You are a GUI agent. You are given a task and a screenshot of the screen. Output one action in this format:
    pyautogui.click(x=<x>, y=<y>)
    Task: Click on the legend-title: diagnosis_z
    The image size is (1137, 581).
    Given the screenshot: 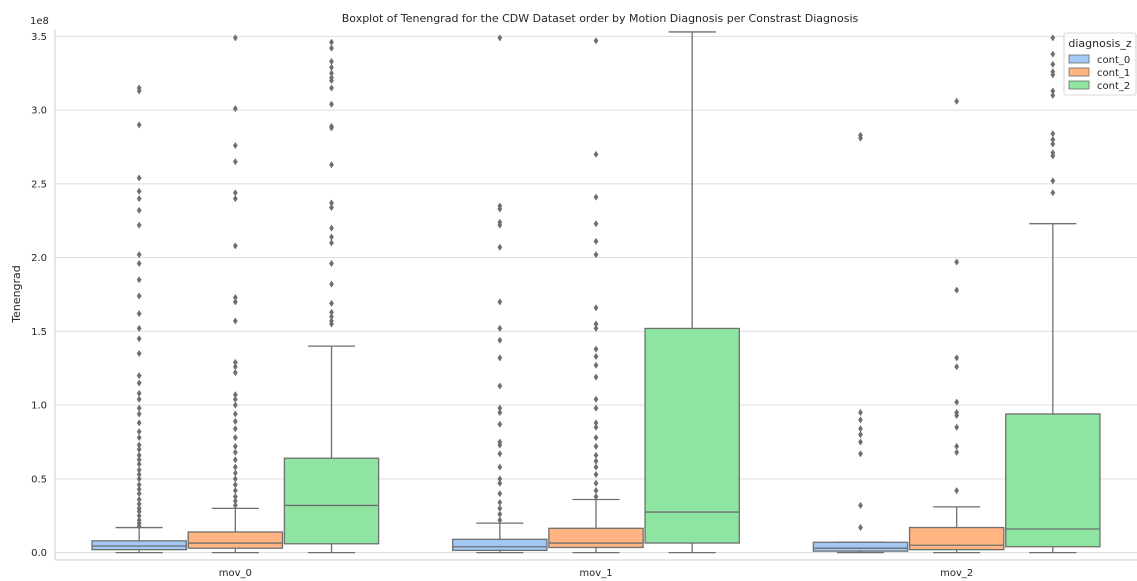 What is the action you would take?
    pyautogui.click(x=1099, y=43)
    